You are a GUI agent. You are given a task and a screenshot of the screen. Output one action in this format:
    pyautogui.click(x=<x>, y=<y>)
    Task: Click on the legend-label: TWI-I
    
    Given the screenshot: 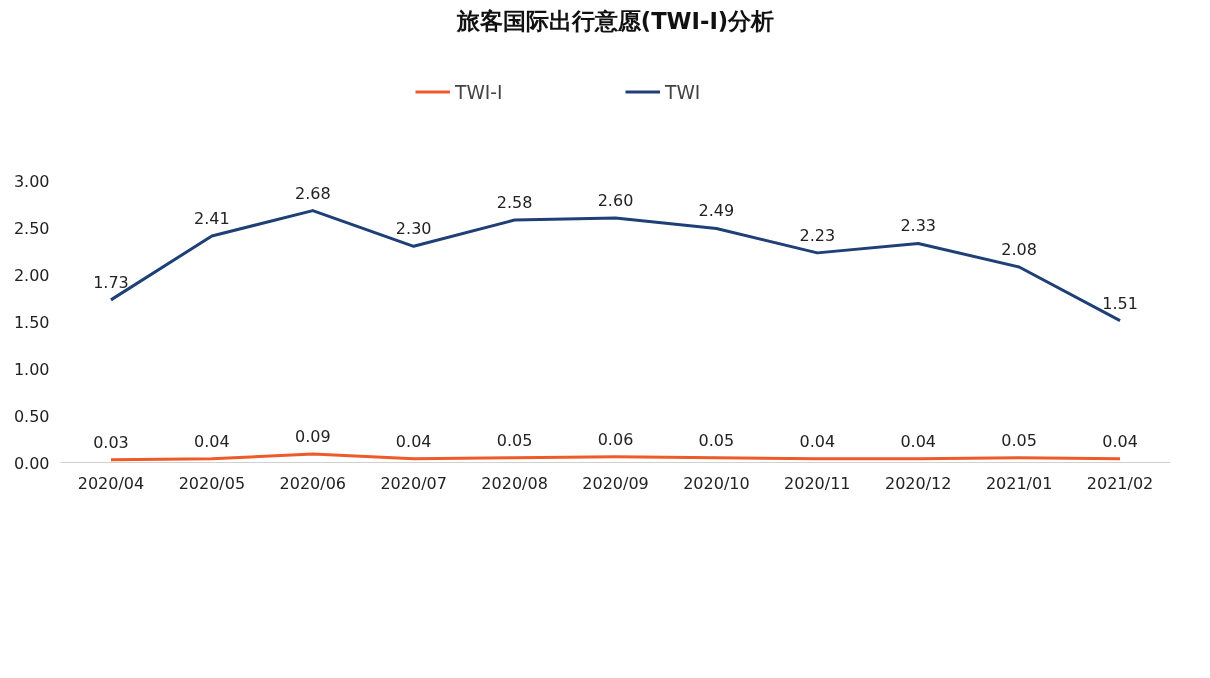 What is the action you would take?
    pyautogui.click(x=479, y=91)
    